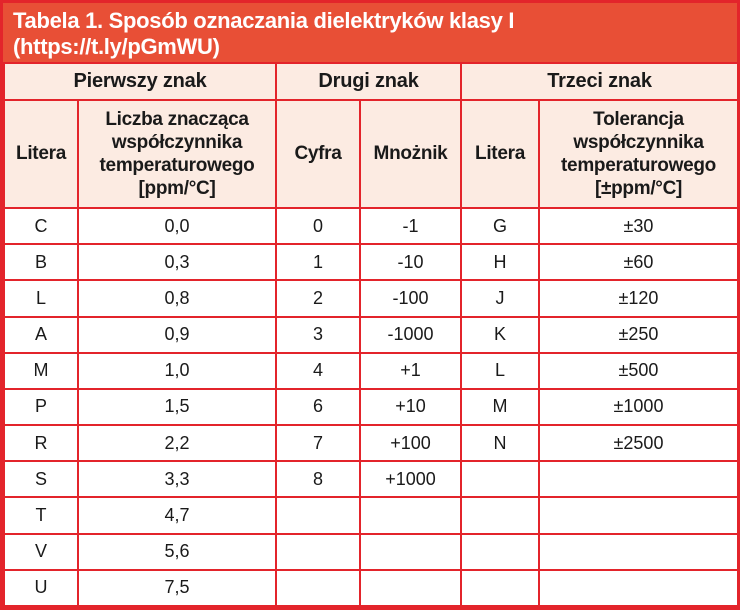 The image size is (740, 610). What do you see at coordinates (177, 370) in the screenshot?
I see `table-cell: 1,0` at bounding box center [177, 370].